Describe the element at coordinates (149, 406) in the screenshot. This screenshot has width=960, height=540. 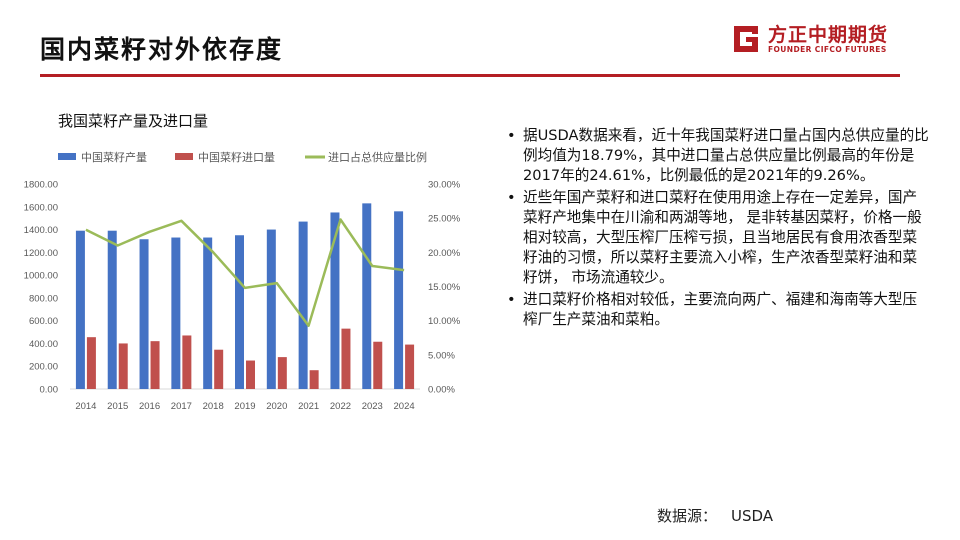
I see `x-axis-tick-label: 2016` at that location.